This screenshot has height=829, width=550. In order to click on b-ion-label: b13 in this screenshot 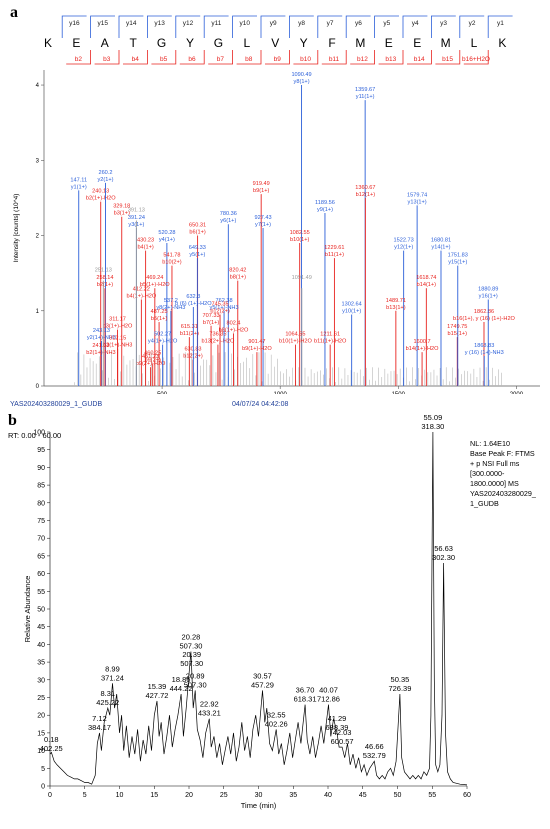, I will do `click(390, 59)`.